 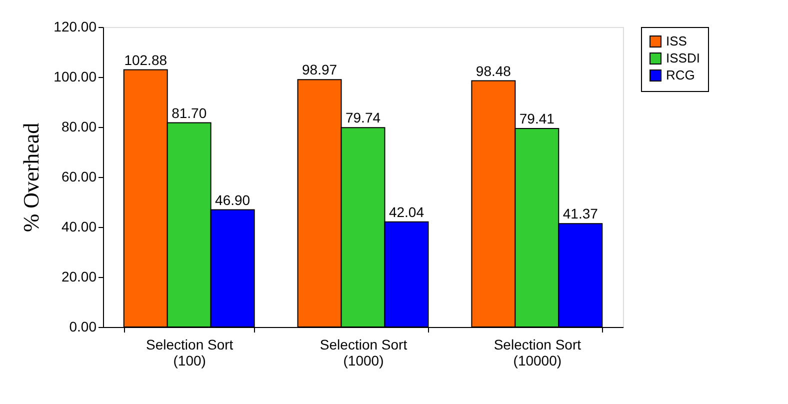 I want to click on data-label: 102.88, so click(x=146, y=60).